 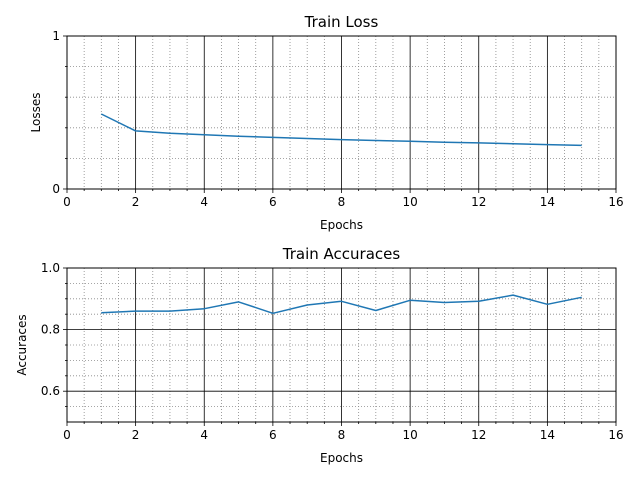 What do you see at coordinates (56, 36) in the screenshot?
I see `y-tick-label: 1` at bounding box center [56, 36].